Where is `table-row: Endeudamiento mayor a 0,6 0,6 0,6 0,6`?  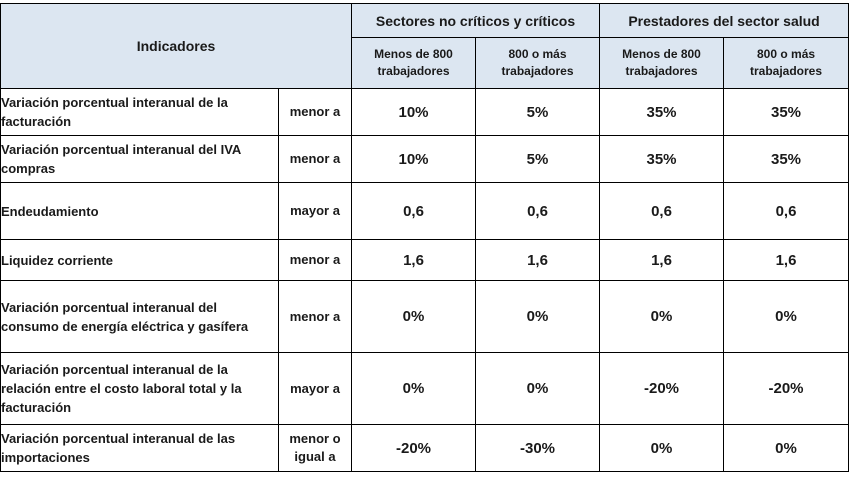
table-row: Endeudamiento mayor a 0,6 0,6 0,6 0,6 is located at coordinates (424, 211).